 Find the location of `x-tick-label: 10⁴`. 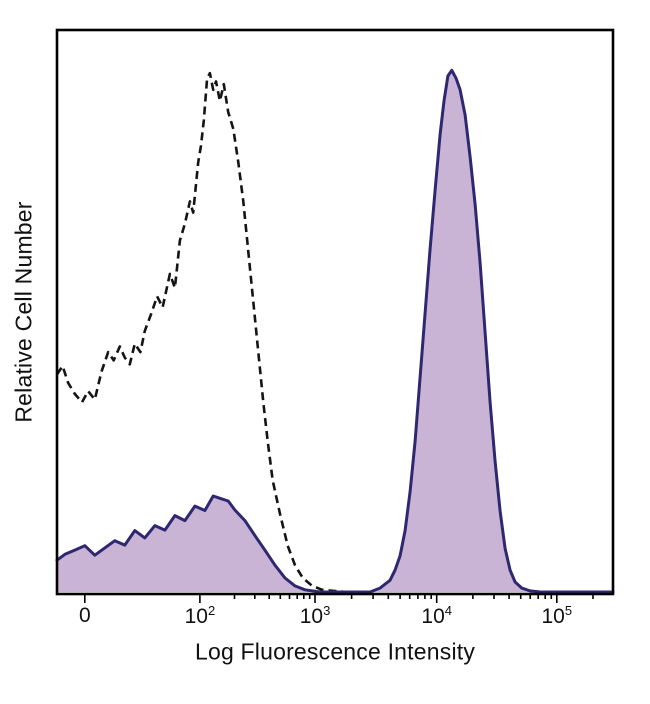

x-tick-label: 10⁴ is located at coordinates (436, 615).